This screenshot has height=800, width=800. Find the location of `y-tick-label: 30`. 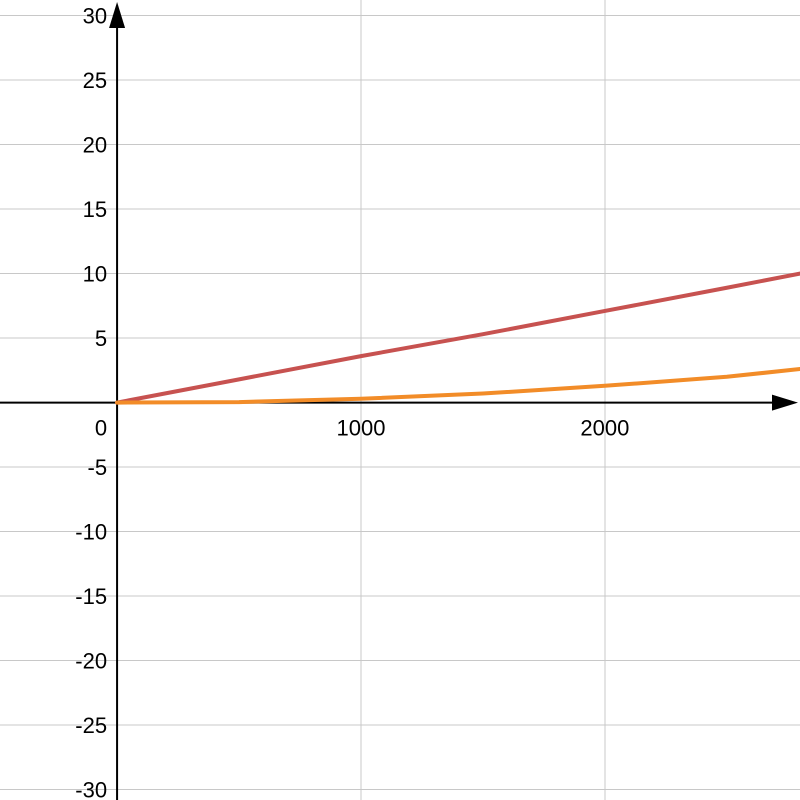

y-tick-label: 30 is located at coordinates (95, 15).